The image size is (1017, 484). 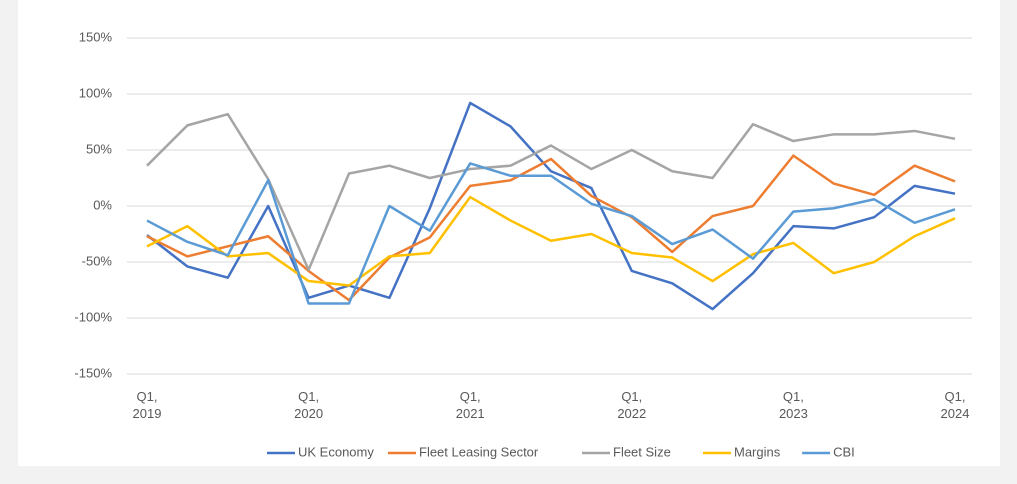 I want to click on x-tick-label: Q1, 2024, so click(x=955, y=405).